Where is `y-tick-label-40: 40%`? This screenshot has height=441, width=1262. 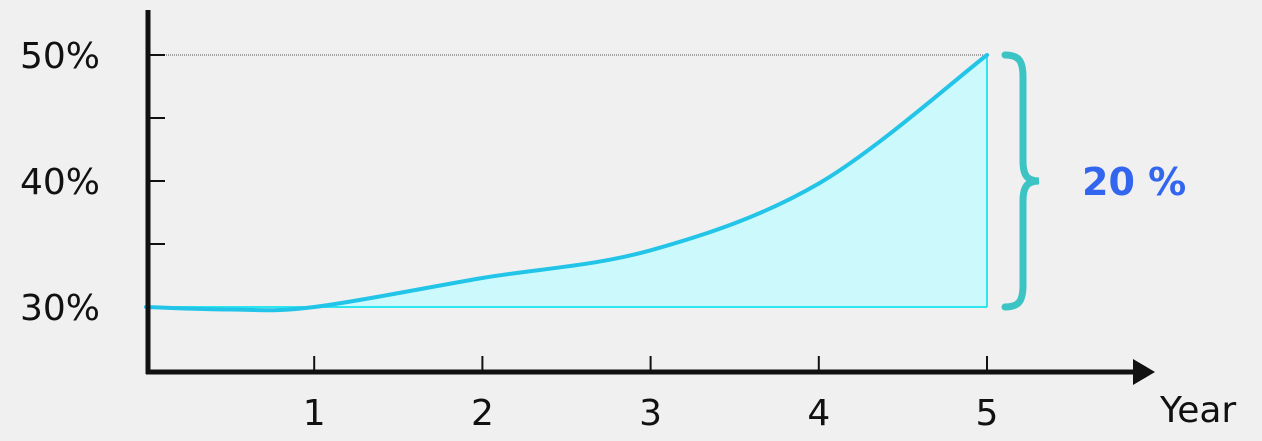
y-tick-label-40: 40% is located at coordinates (60, 182).